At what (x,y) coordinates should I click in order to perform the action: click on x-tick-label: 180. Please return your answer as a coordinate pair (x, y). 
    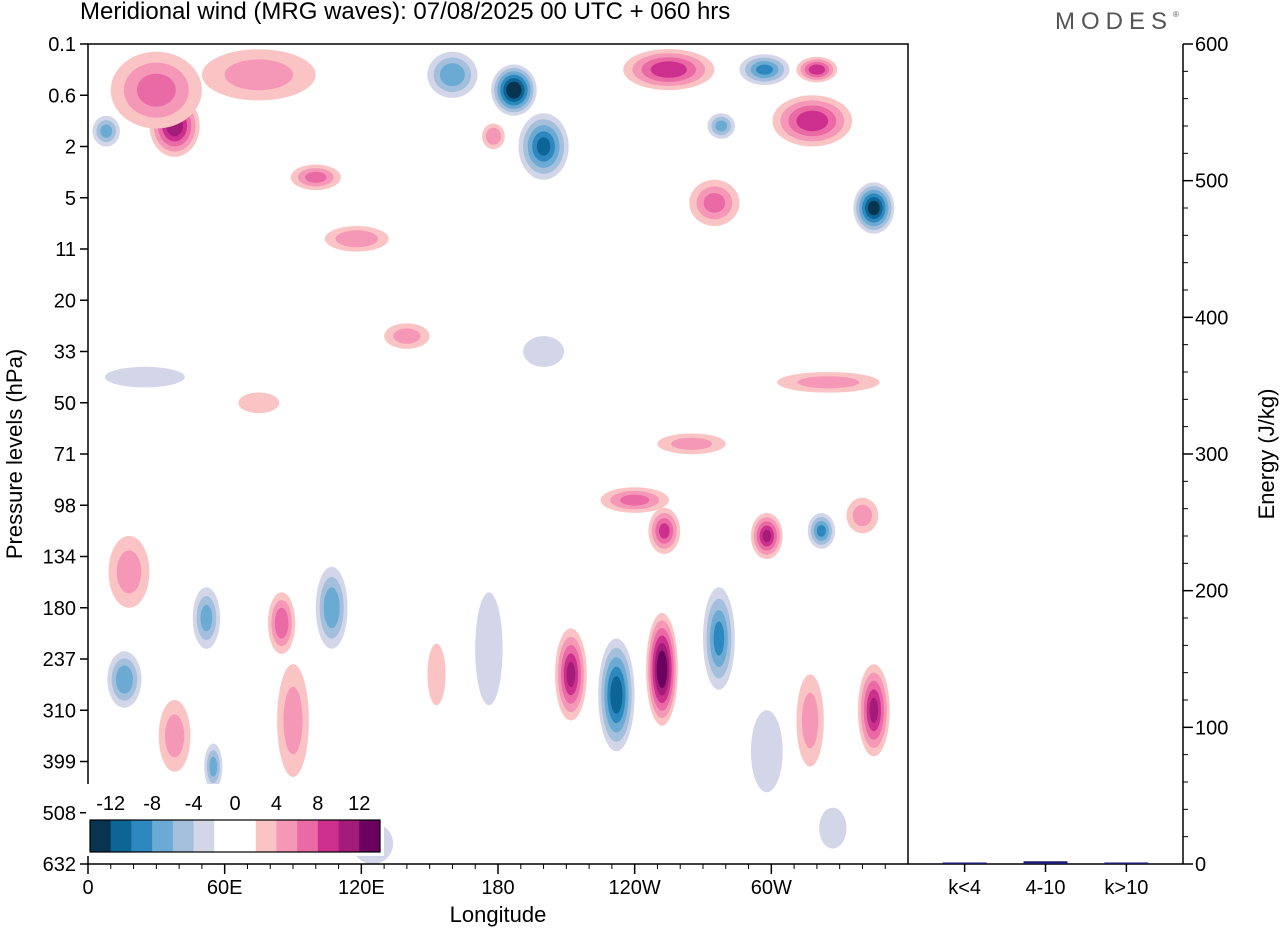
    Looking at the image, I should click on (497, 888).